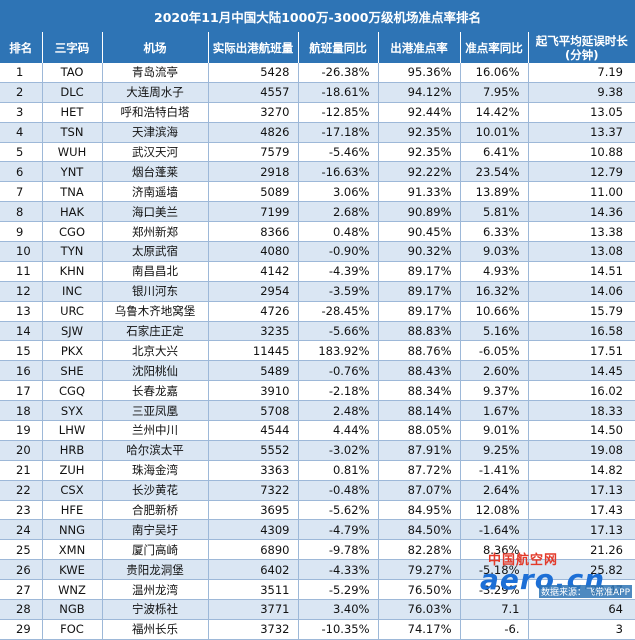 The image size is (635, 640). I want to click on cell-rank: 12, so click(21, 291).